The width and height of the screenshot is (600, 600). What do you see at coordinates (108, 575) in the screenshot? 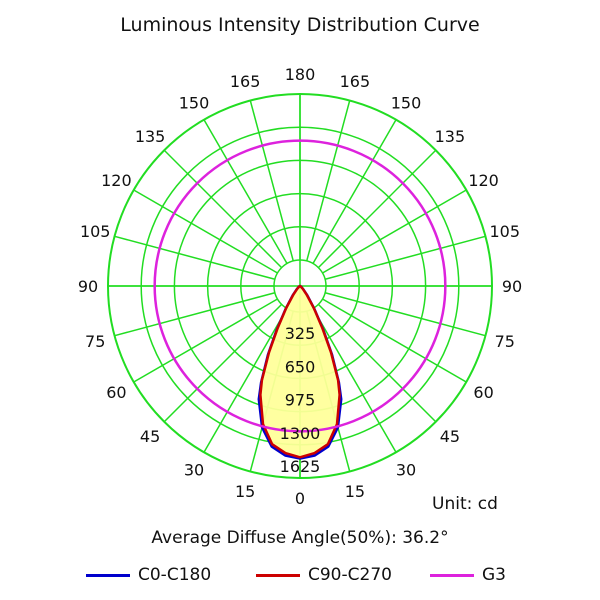
I see `legend-swatch-c0-c180` at bounding box center [108, 575].